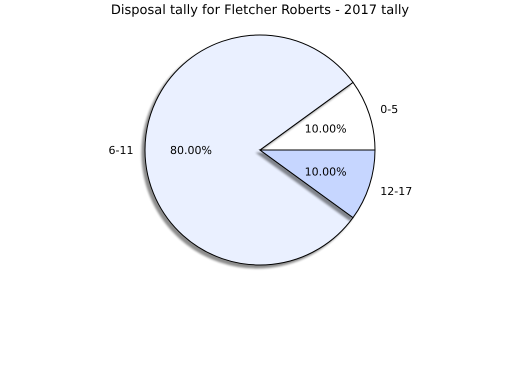  I want to click on slice-label: 6-11, so click(121, 150).